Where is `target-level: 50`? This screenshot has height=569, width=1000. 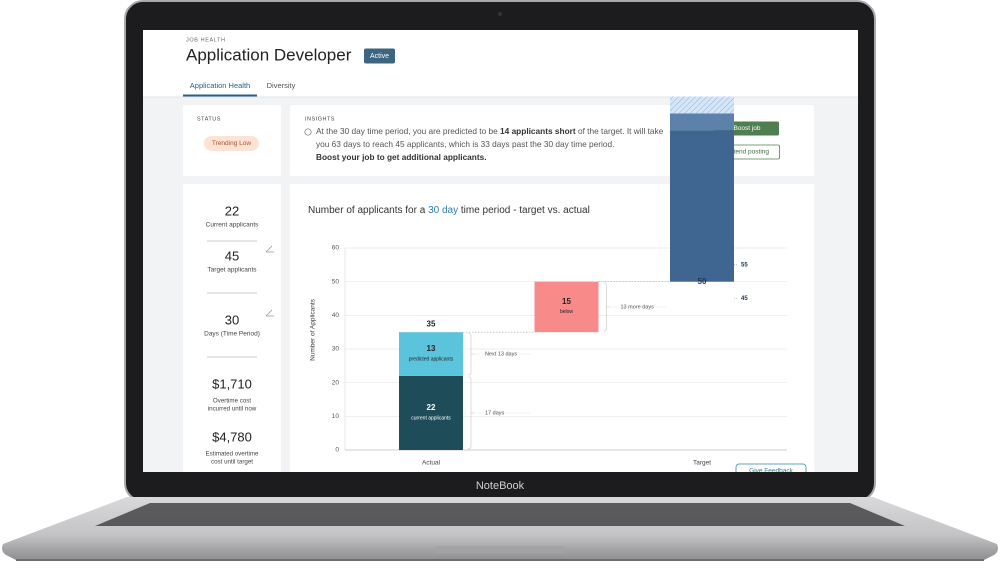
target-level: 50 is located at coordinates (702, 281).